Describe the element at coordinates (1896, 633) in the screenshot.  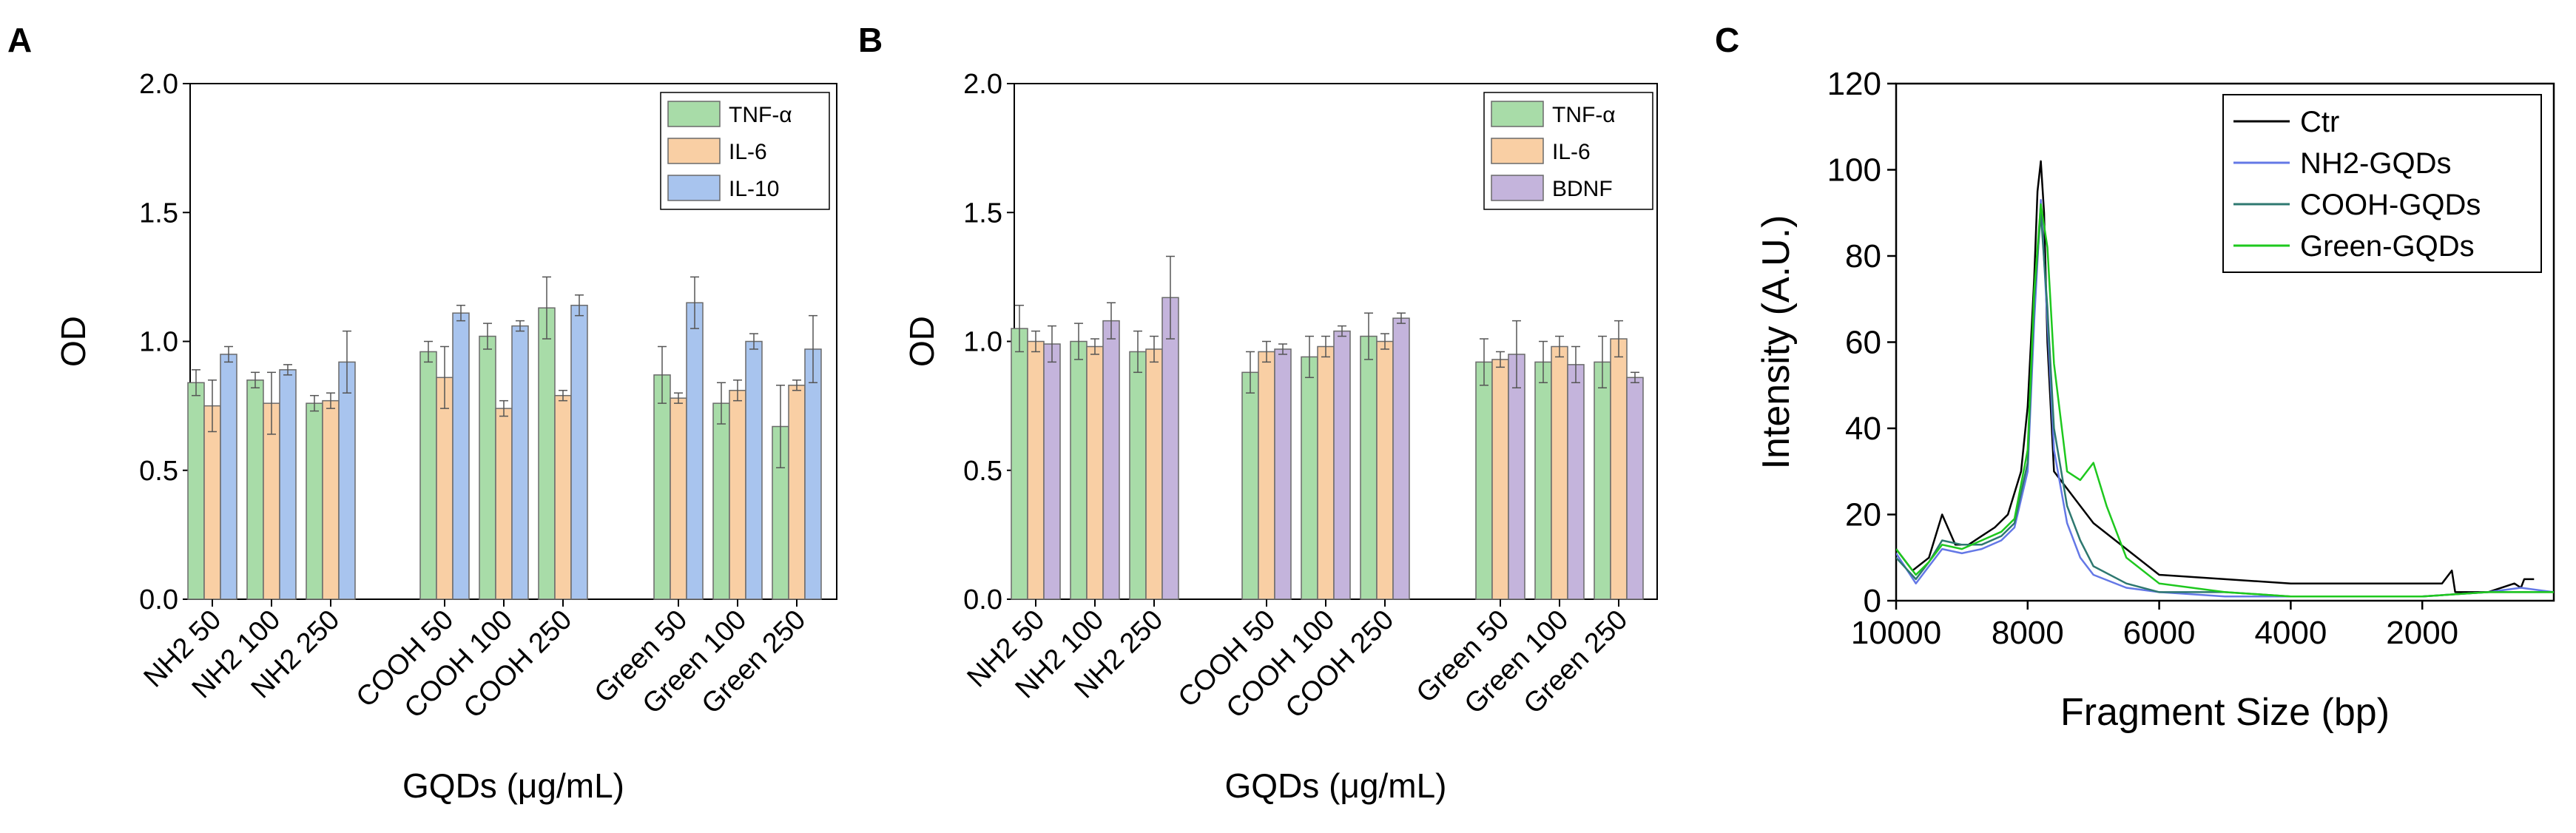
I see `x-tick-label: 10000` at that location.